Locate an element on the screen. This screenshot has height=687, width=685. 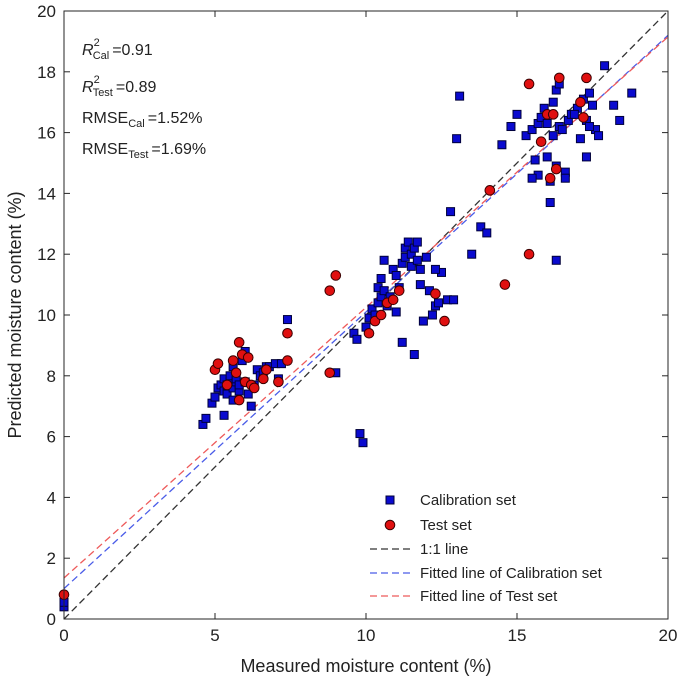
y-tick-label: 10 is located at coordinates (46, 315).